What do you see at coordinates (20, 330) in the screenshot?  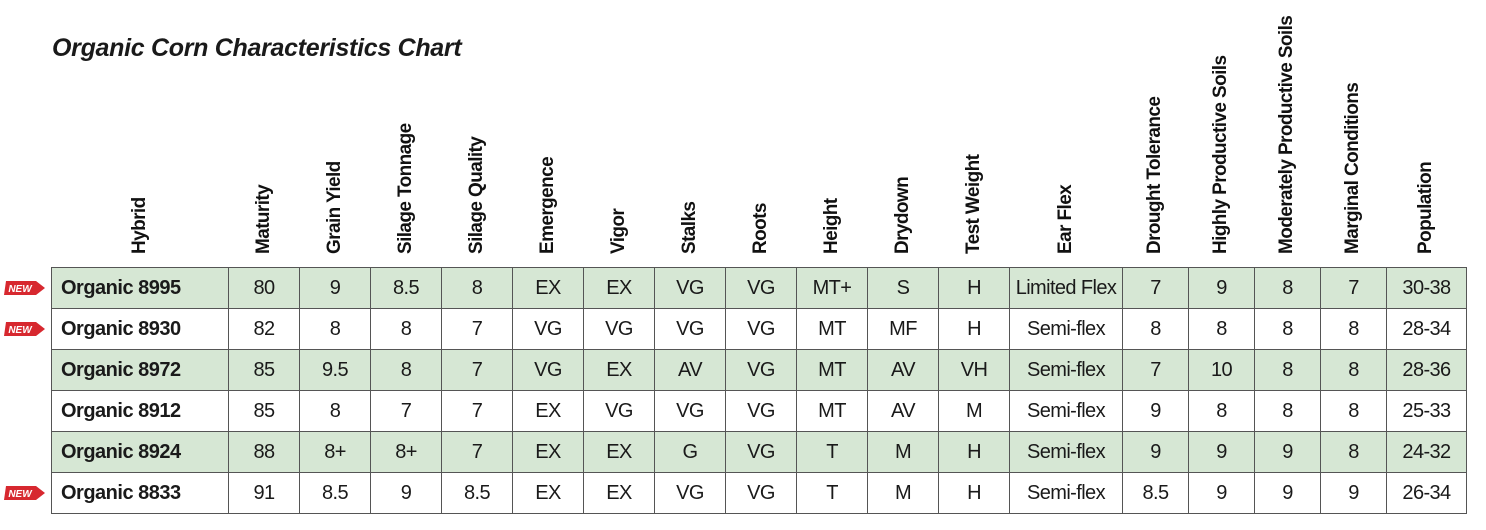 I see `new-badge-label: NEW` at bounding box center [20, 330].